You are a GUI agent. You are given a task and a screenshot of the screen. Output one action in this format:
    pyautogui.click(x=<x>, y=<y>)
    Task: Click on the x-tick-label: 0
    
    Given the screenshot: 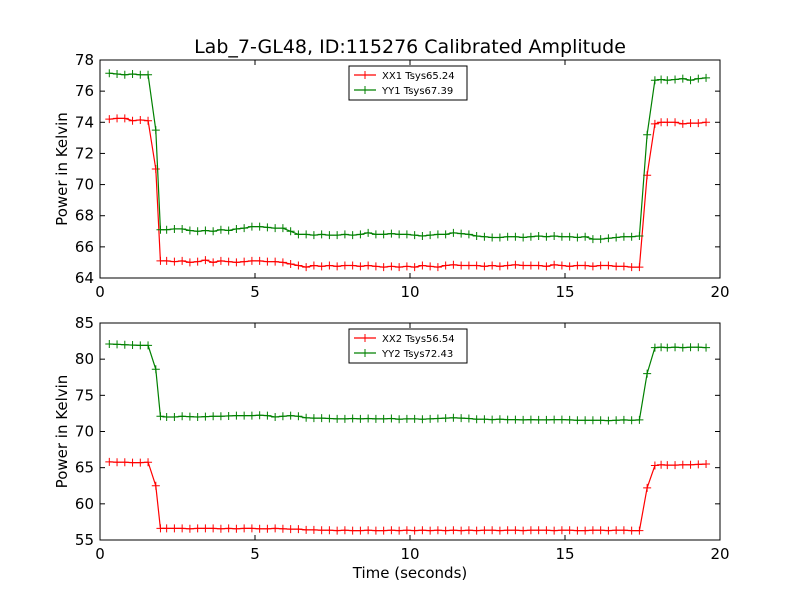 What is the action you would take?
    pyautogui.click(x=100, y=554)
    